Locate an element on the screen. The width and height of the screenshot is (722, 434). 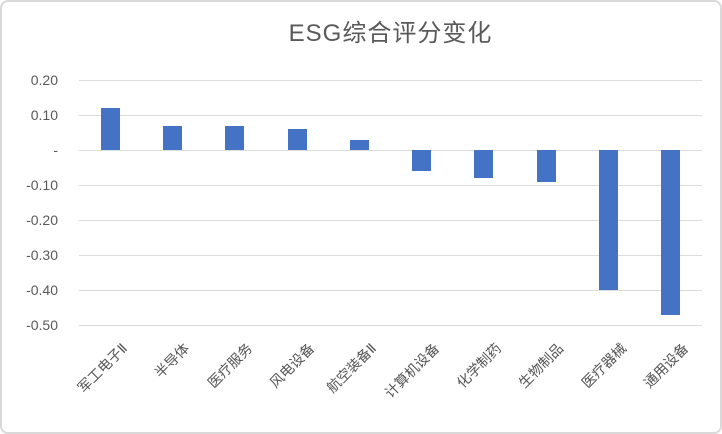
chart-title: ESG综合评分变化 is located at coordinates (390, 33).